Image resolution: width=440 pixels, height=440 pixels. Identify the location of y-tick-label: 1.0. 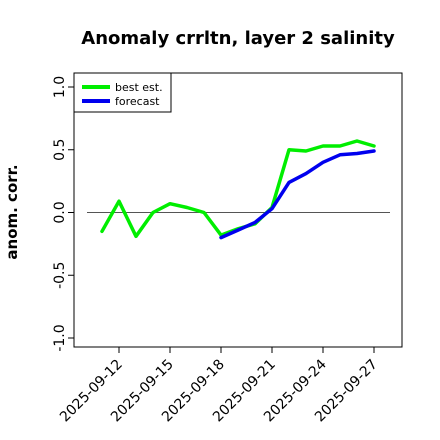
(60, 87).